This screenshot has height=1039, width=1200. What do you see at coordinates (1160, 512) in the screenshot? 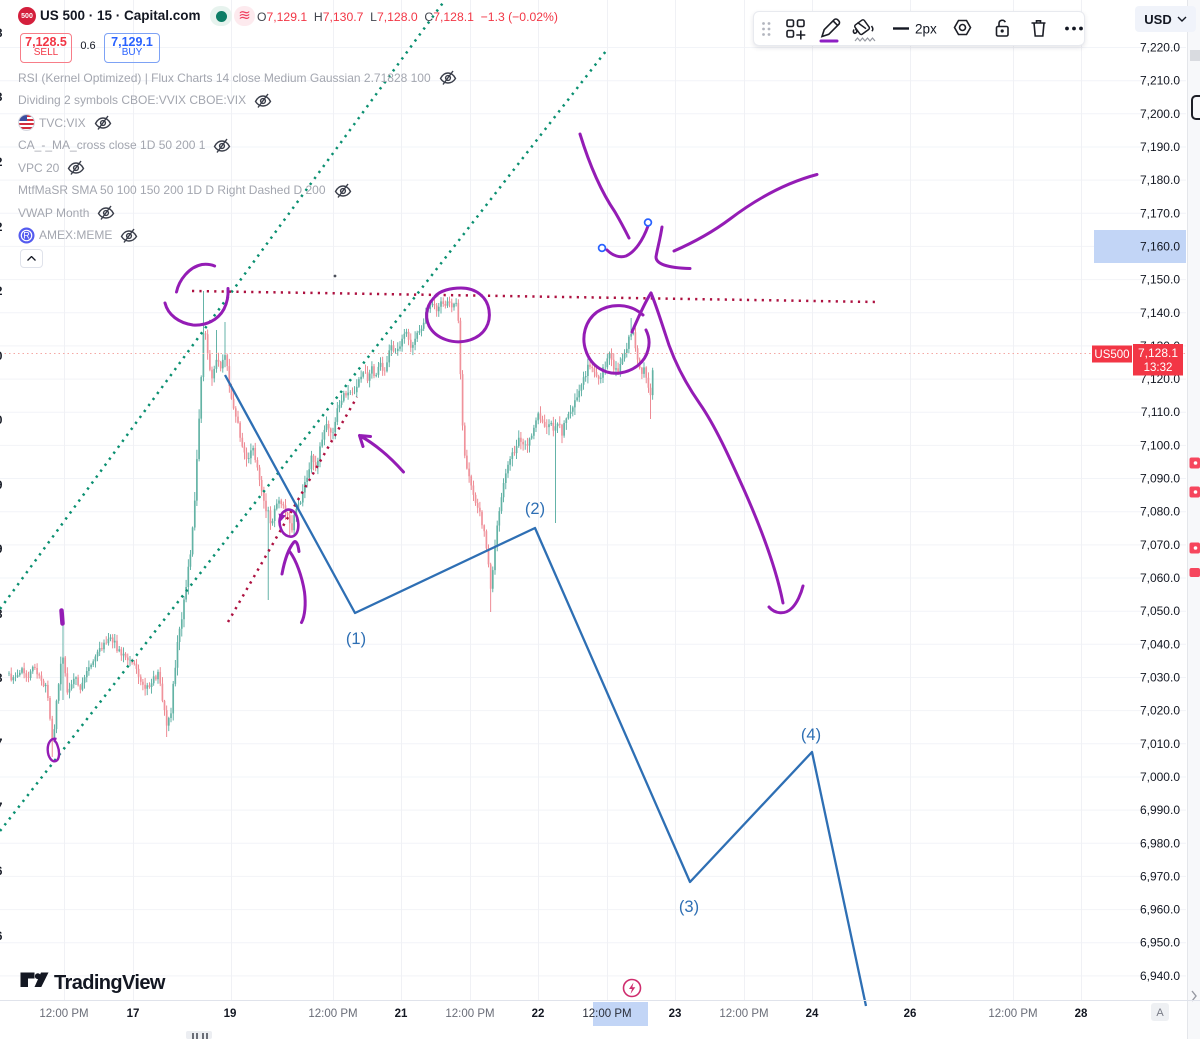
I see `svg-text: 7,080.0` at bounding box center [1160, 512].